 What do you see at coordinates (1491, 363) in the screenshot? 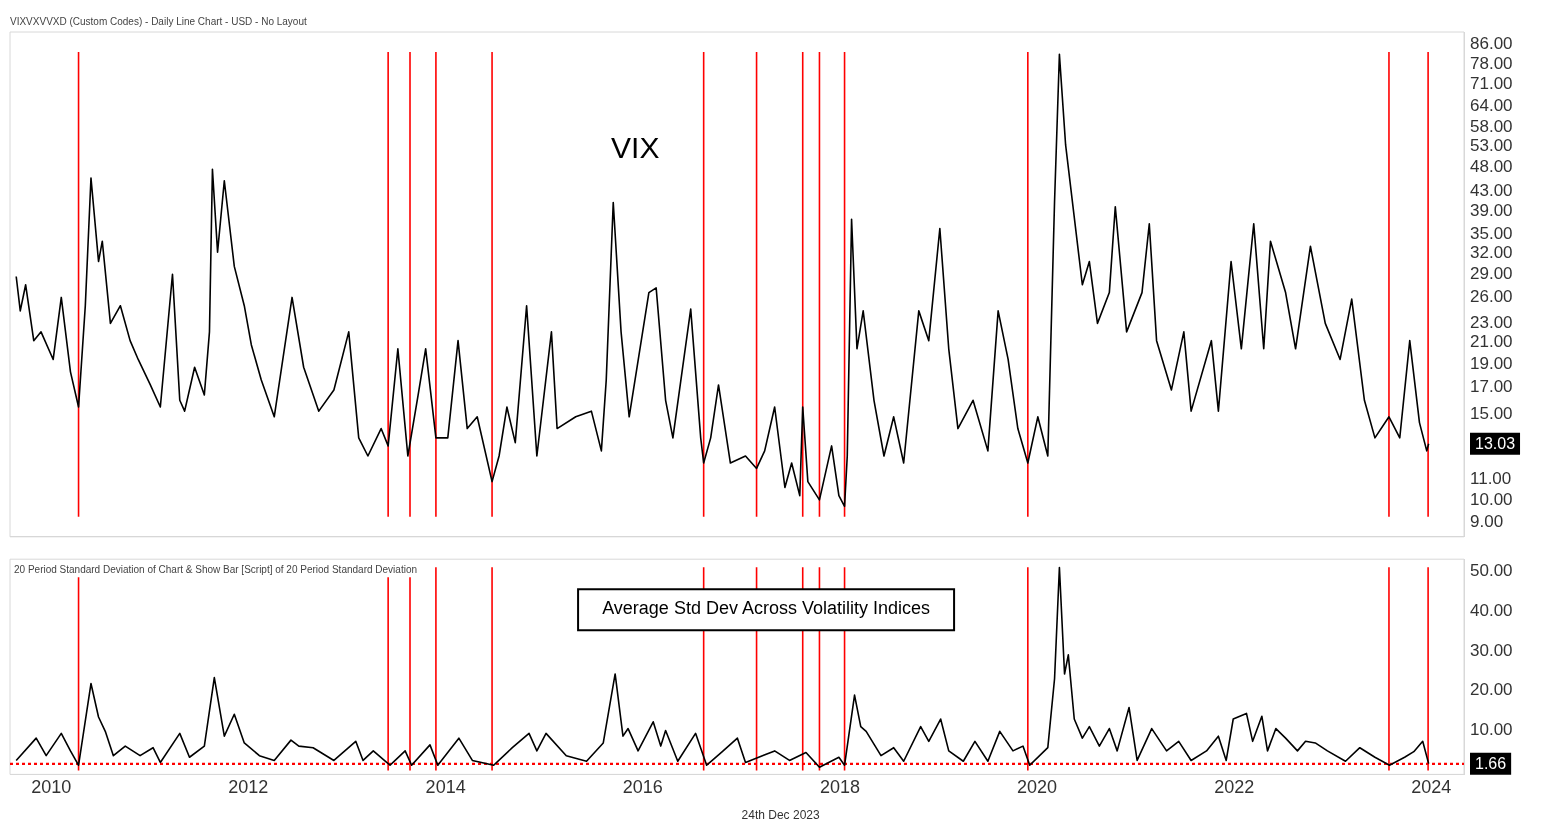
I see `y-tick-label: 19.00` at bounding box center [1491, 363].